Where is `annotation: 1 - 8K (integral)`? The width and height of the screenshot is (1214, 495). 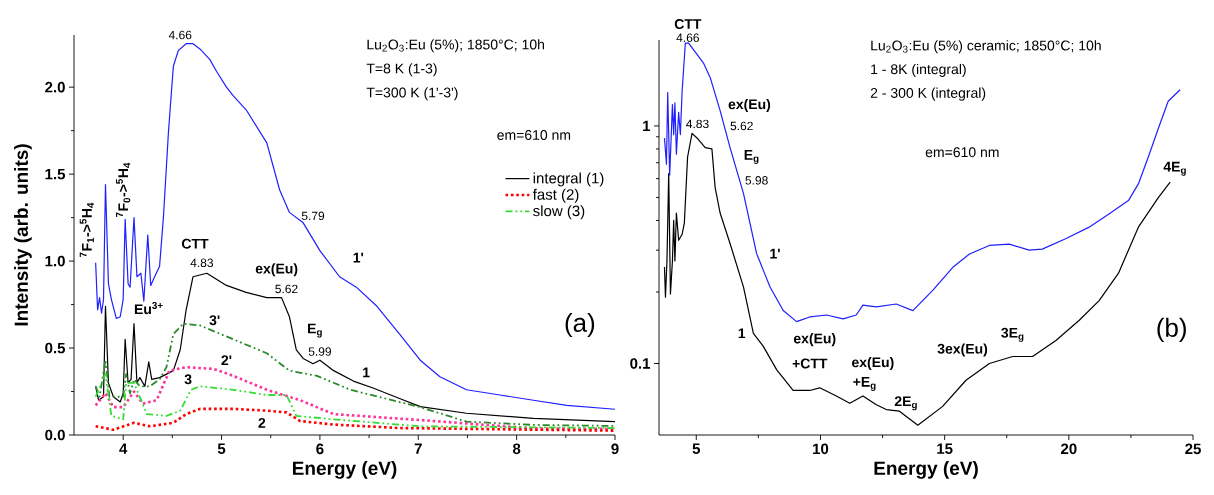 annotation: 1 - 8K (integral) is located at coordinates (918, 70).